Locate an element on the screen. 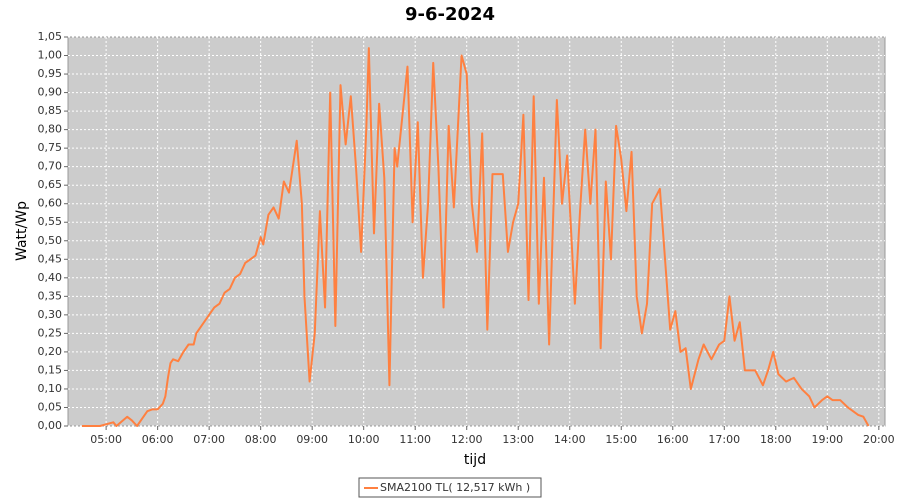 The height and width of the screenshot is (504, 900). y-tick-label: 1,05 is located at coordinates (50, 36).